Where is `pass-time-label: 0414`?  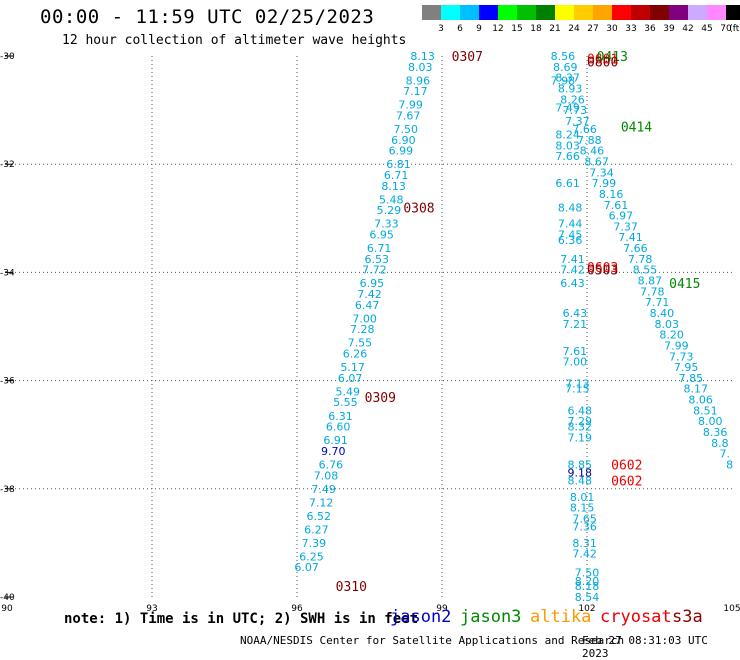 pass-time-label: 0414 is located at coordinates (636, 127).